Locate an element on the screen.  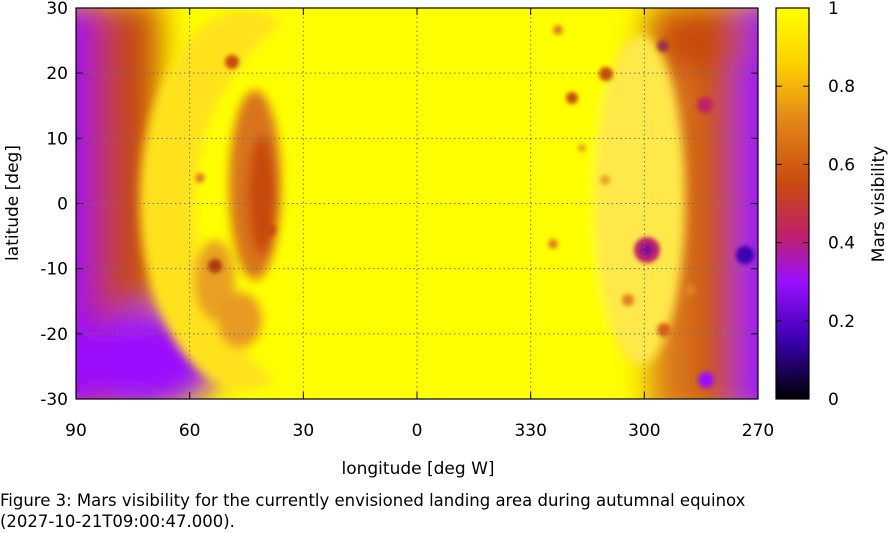
y-tick-label: 0 is located at coordinates (62, 205).